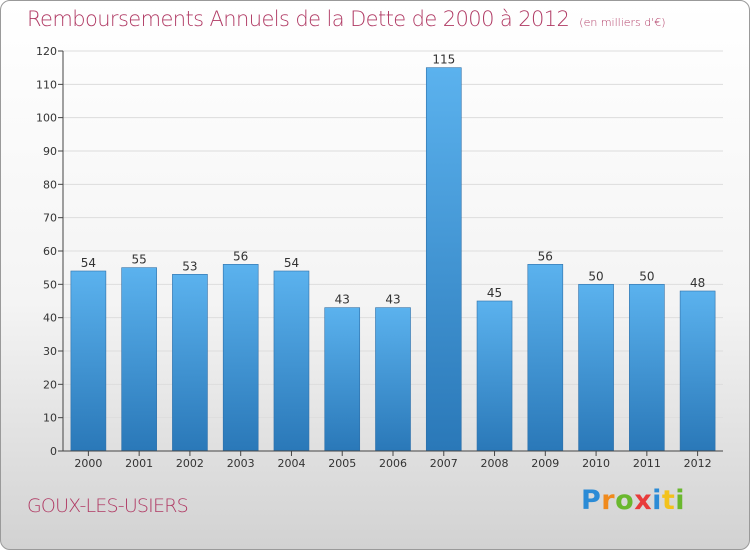  I want to click on logo-letter: o, so click(625, 500).